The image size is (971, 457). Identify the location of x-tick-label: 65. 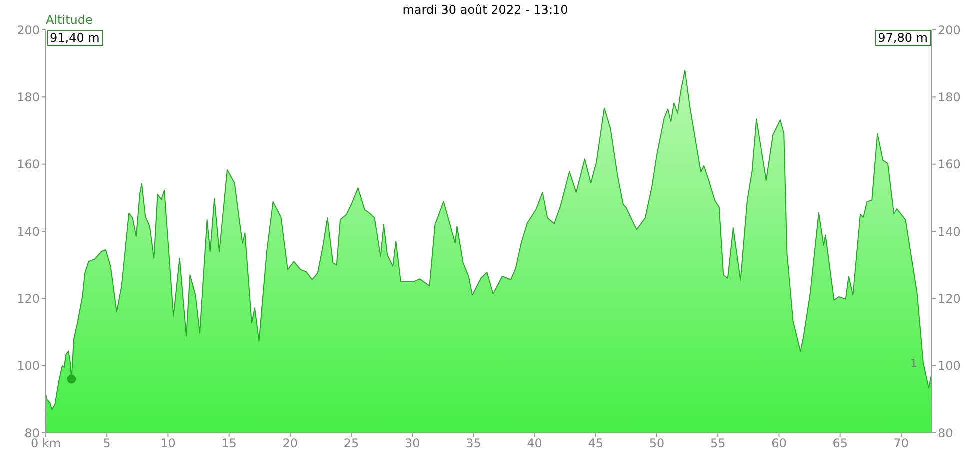
(840, 443).